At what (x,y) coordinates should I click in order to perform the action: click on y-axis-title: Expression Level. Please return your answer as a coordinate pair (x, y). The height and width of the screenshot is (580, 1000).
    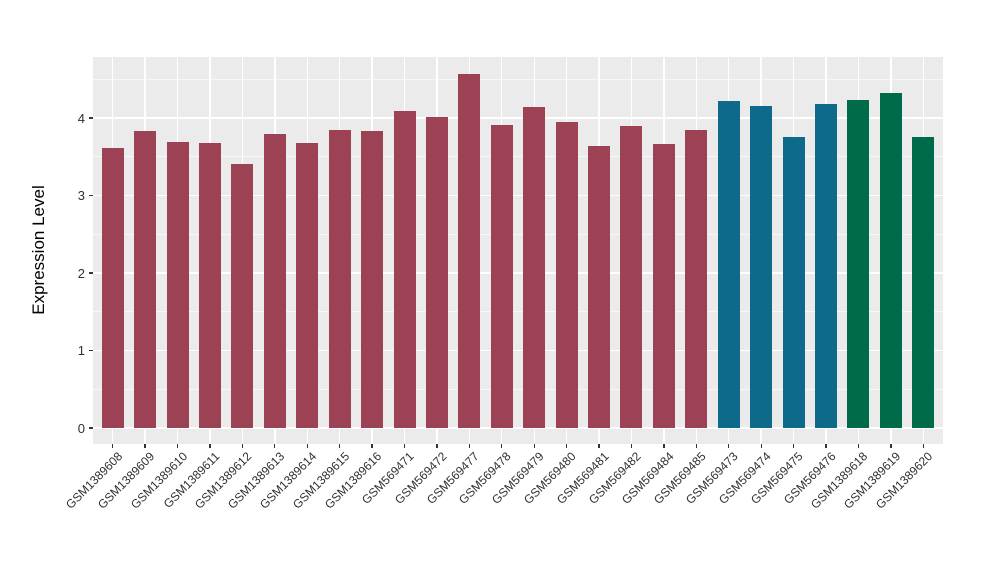
    Looking at the image, I should click on (38, 250).